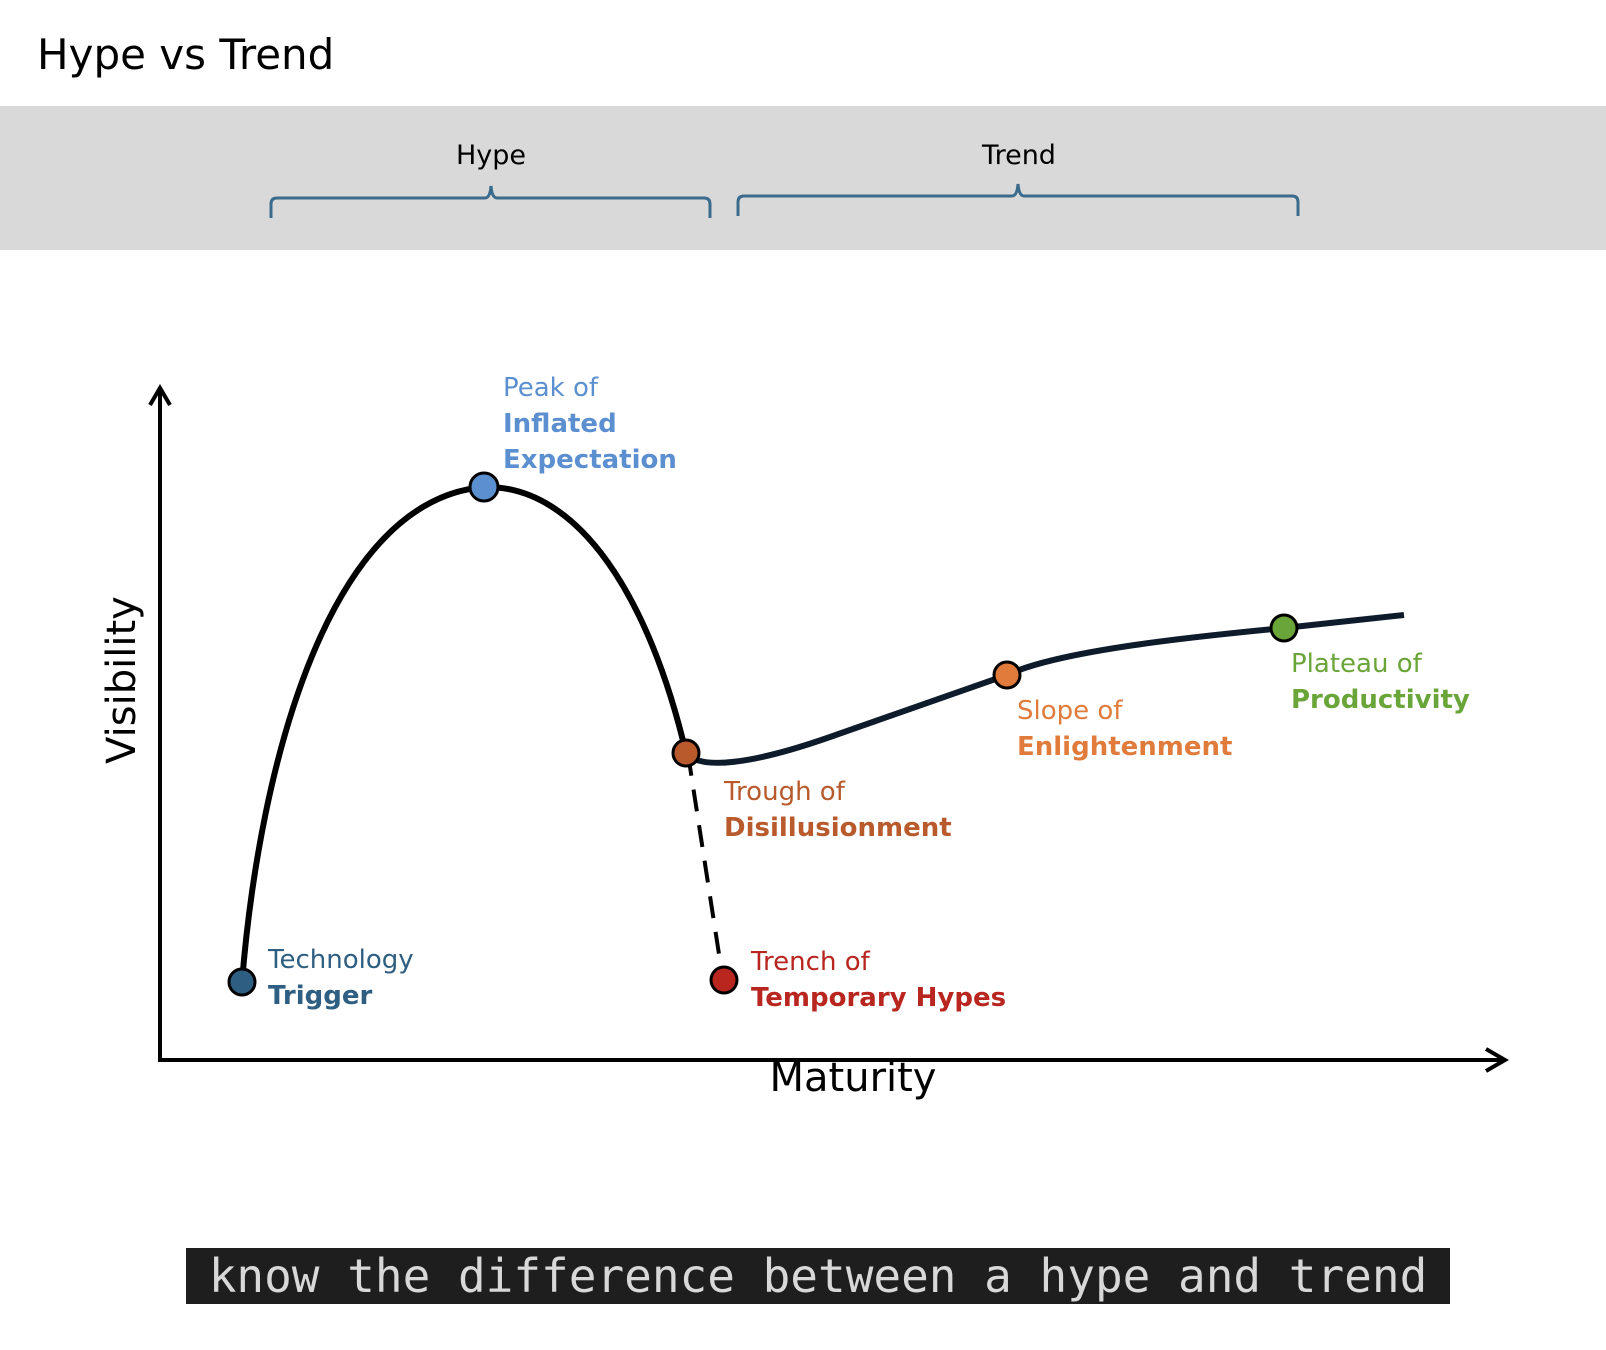 This screenshot has height=1350, width=1606. I want to click on group-label-hype: Hype, so click(491, 155).